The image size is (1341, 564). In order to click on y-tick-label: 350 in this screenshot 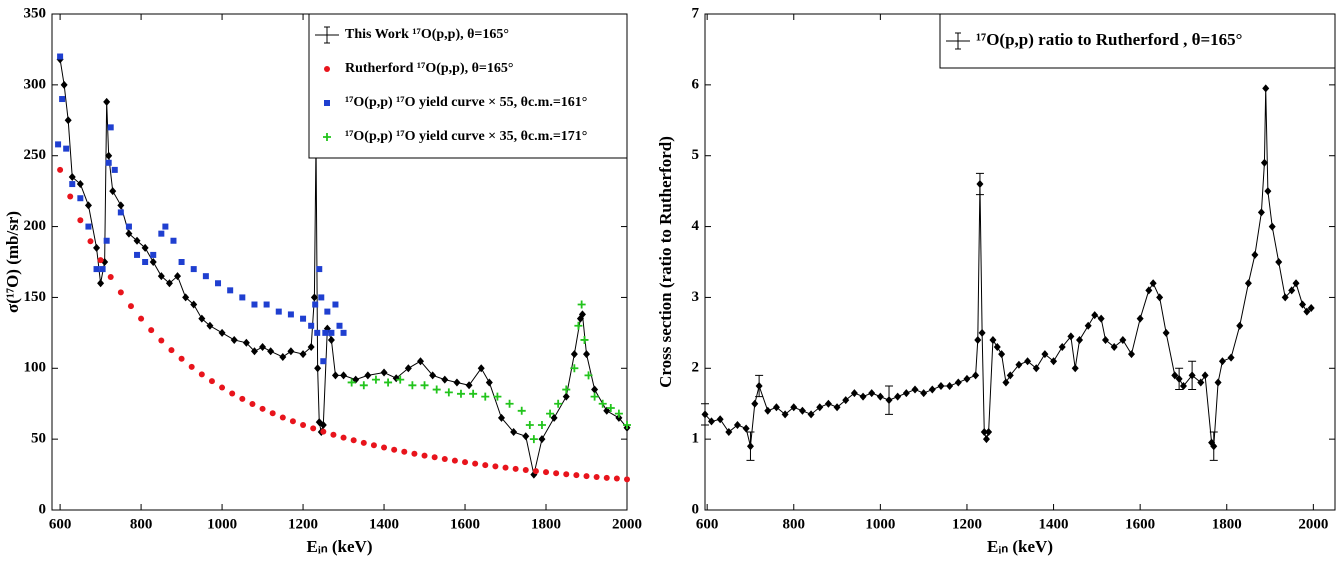, I will do `click(35, 13)`.